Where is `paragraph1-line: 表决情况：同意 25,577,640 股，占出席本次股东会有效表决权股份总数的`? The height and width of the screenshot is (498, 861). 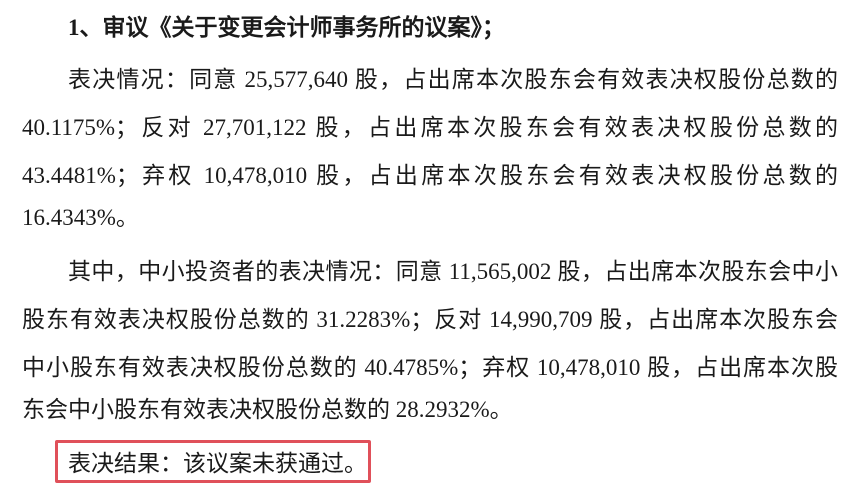
paragraph1-line: 表决情况：同意 25,577,640 股，占出席本次股东会有效表决权股份总数的 is located at coordinates (453, 79).